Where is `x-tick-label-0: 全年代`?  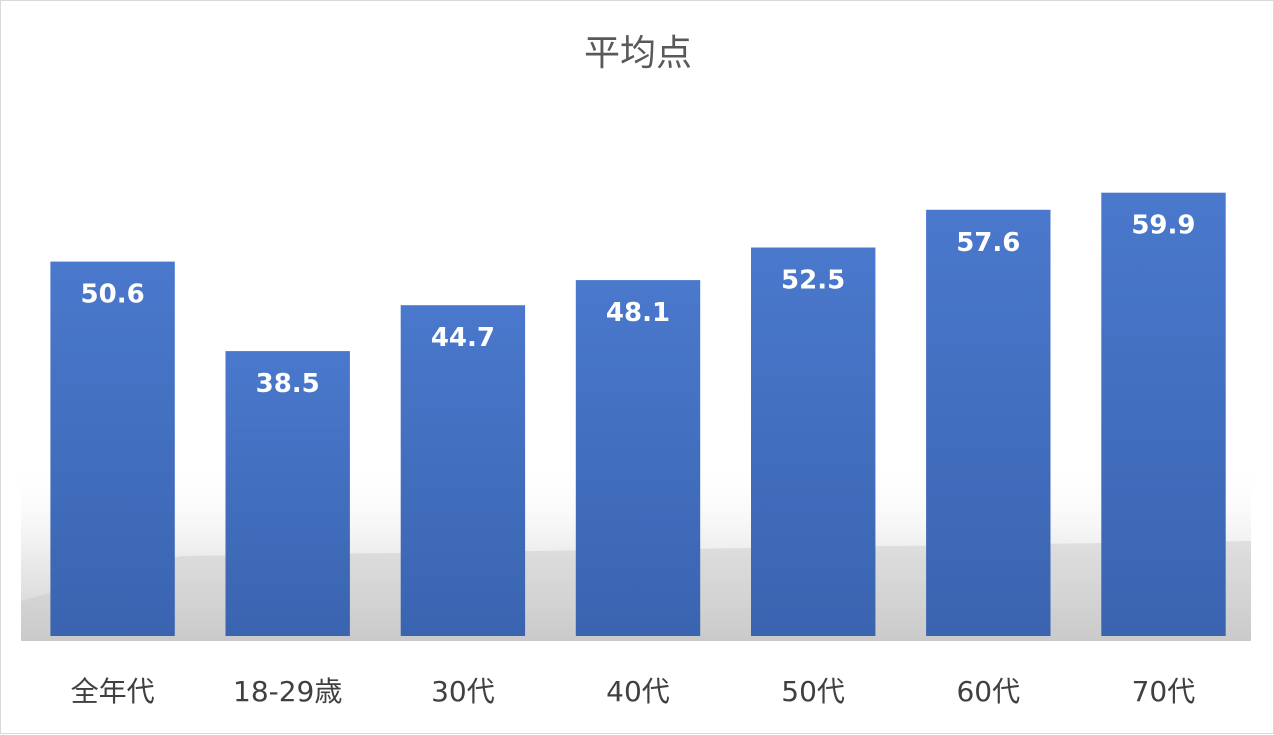 x-tick-label-0: 全年代 is located at coordinates (113, 691).